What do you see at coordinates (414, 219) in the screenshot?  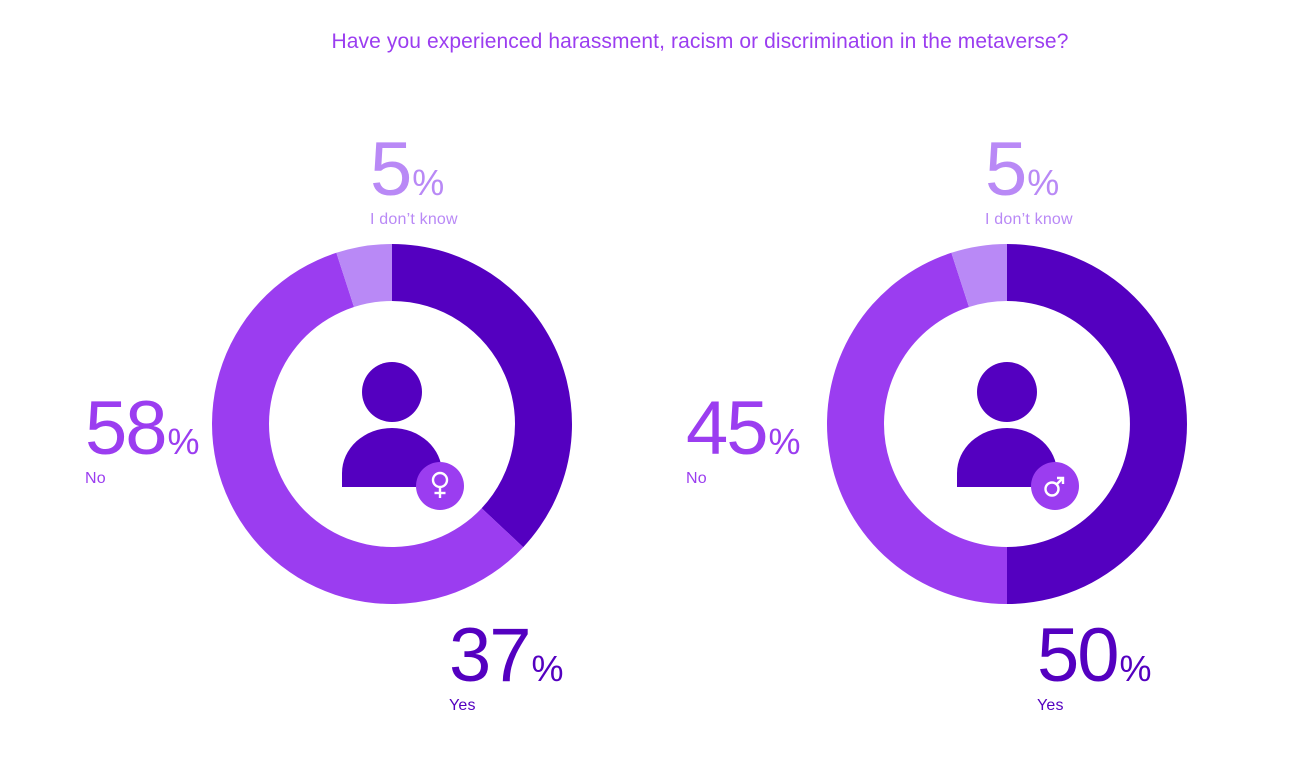 I see `caption-dont-know-female: I don’t know` at bounding box center [414, 219].